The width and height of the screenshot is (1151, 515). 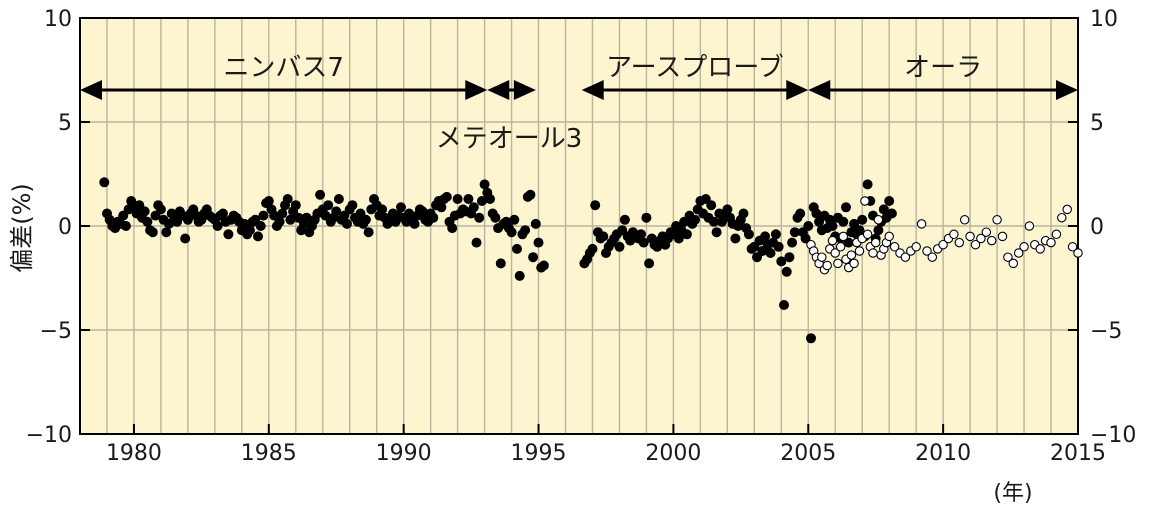 What do you see at coordinates (808, 453) in the screenshot?
I see `x-tick-label: 2005` at bounding box center [808, 453].